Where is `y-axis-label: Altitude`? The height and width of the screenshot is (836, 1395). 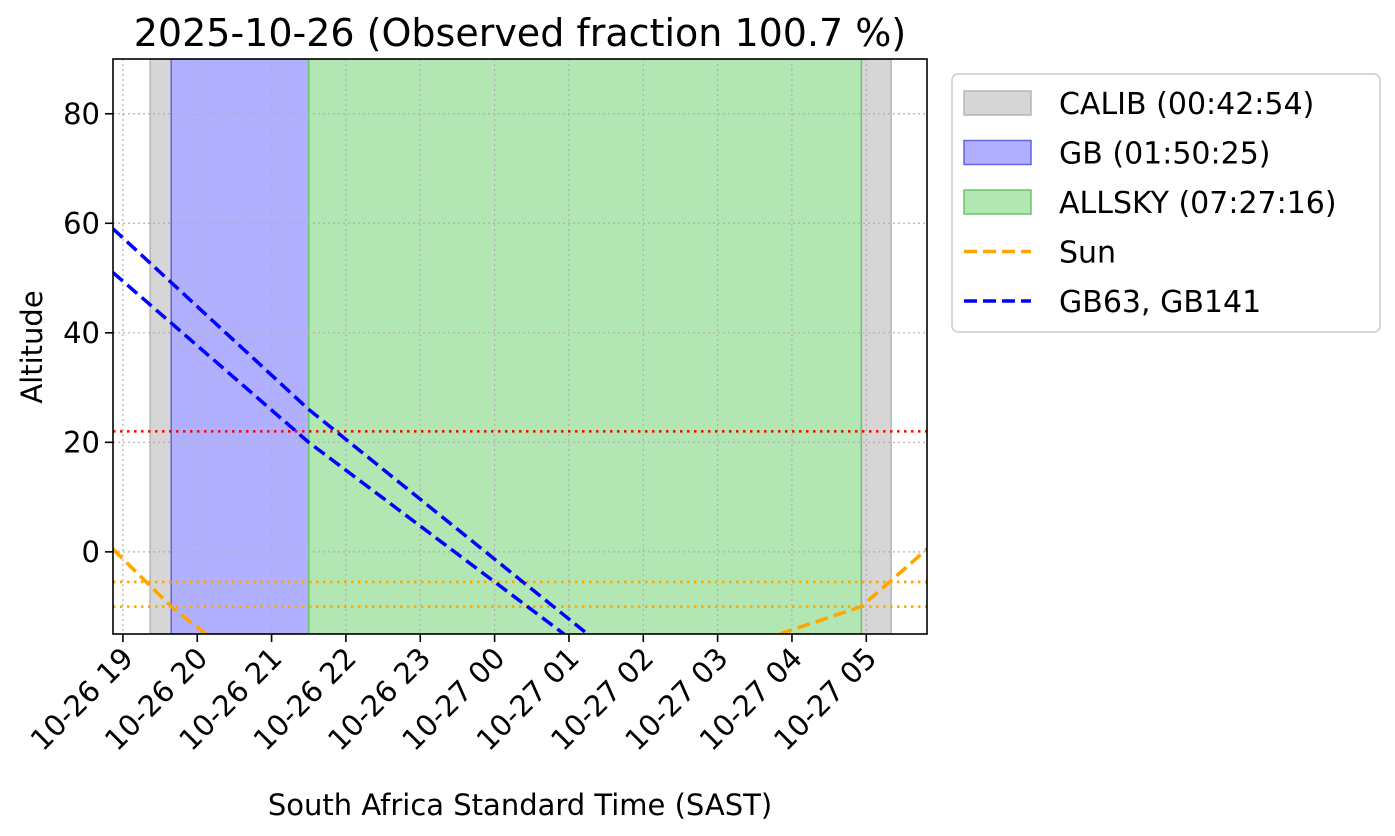
y-axis-label: Altitude is located at coordinates (32, 346).